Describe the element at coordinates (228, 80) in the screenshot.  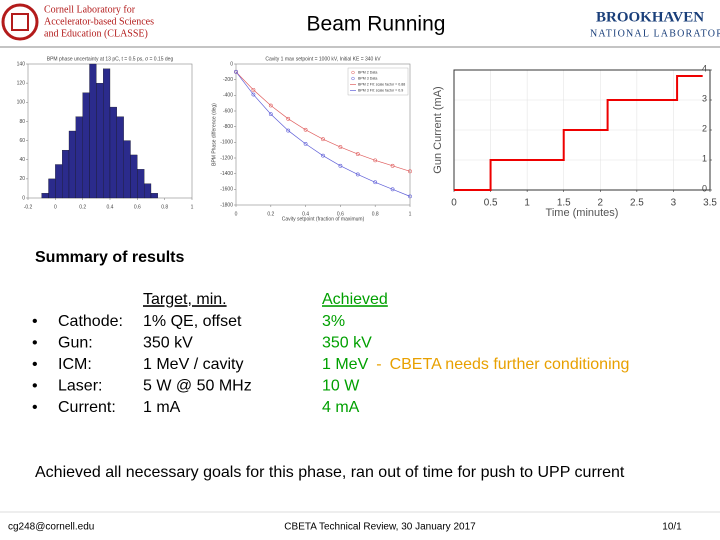
I see `y-tick-label: -200` at that location.